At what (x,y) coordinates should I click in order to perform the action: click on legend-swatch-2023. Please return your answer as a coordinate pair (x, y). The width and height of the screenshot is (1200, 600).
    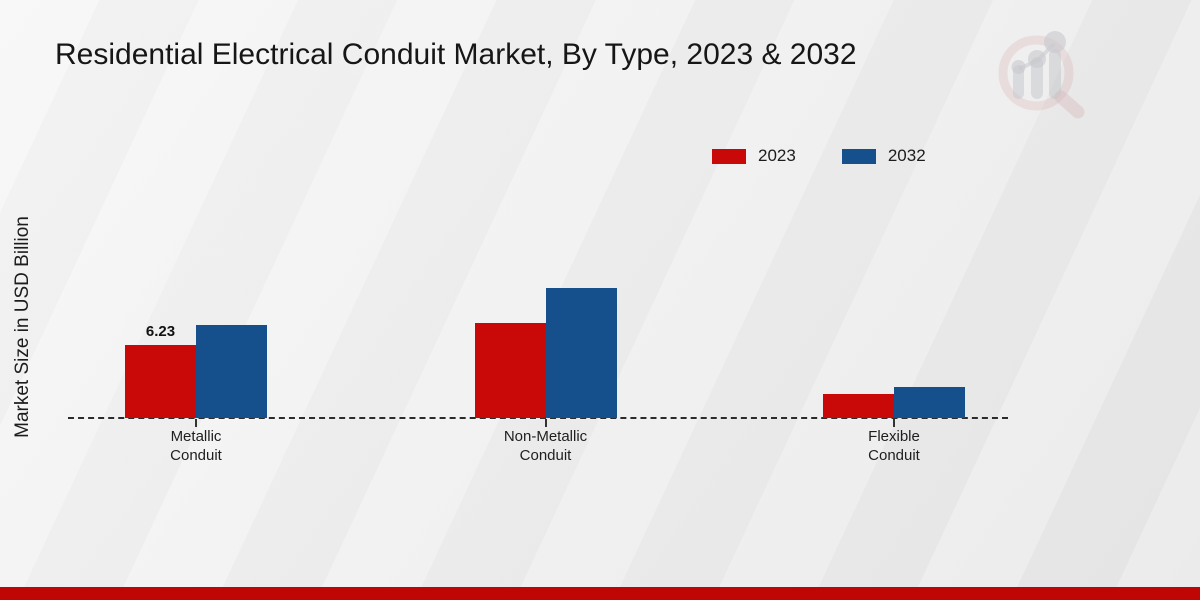
    Looking at the image, I should click on (729, 156).